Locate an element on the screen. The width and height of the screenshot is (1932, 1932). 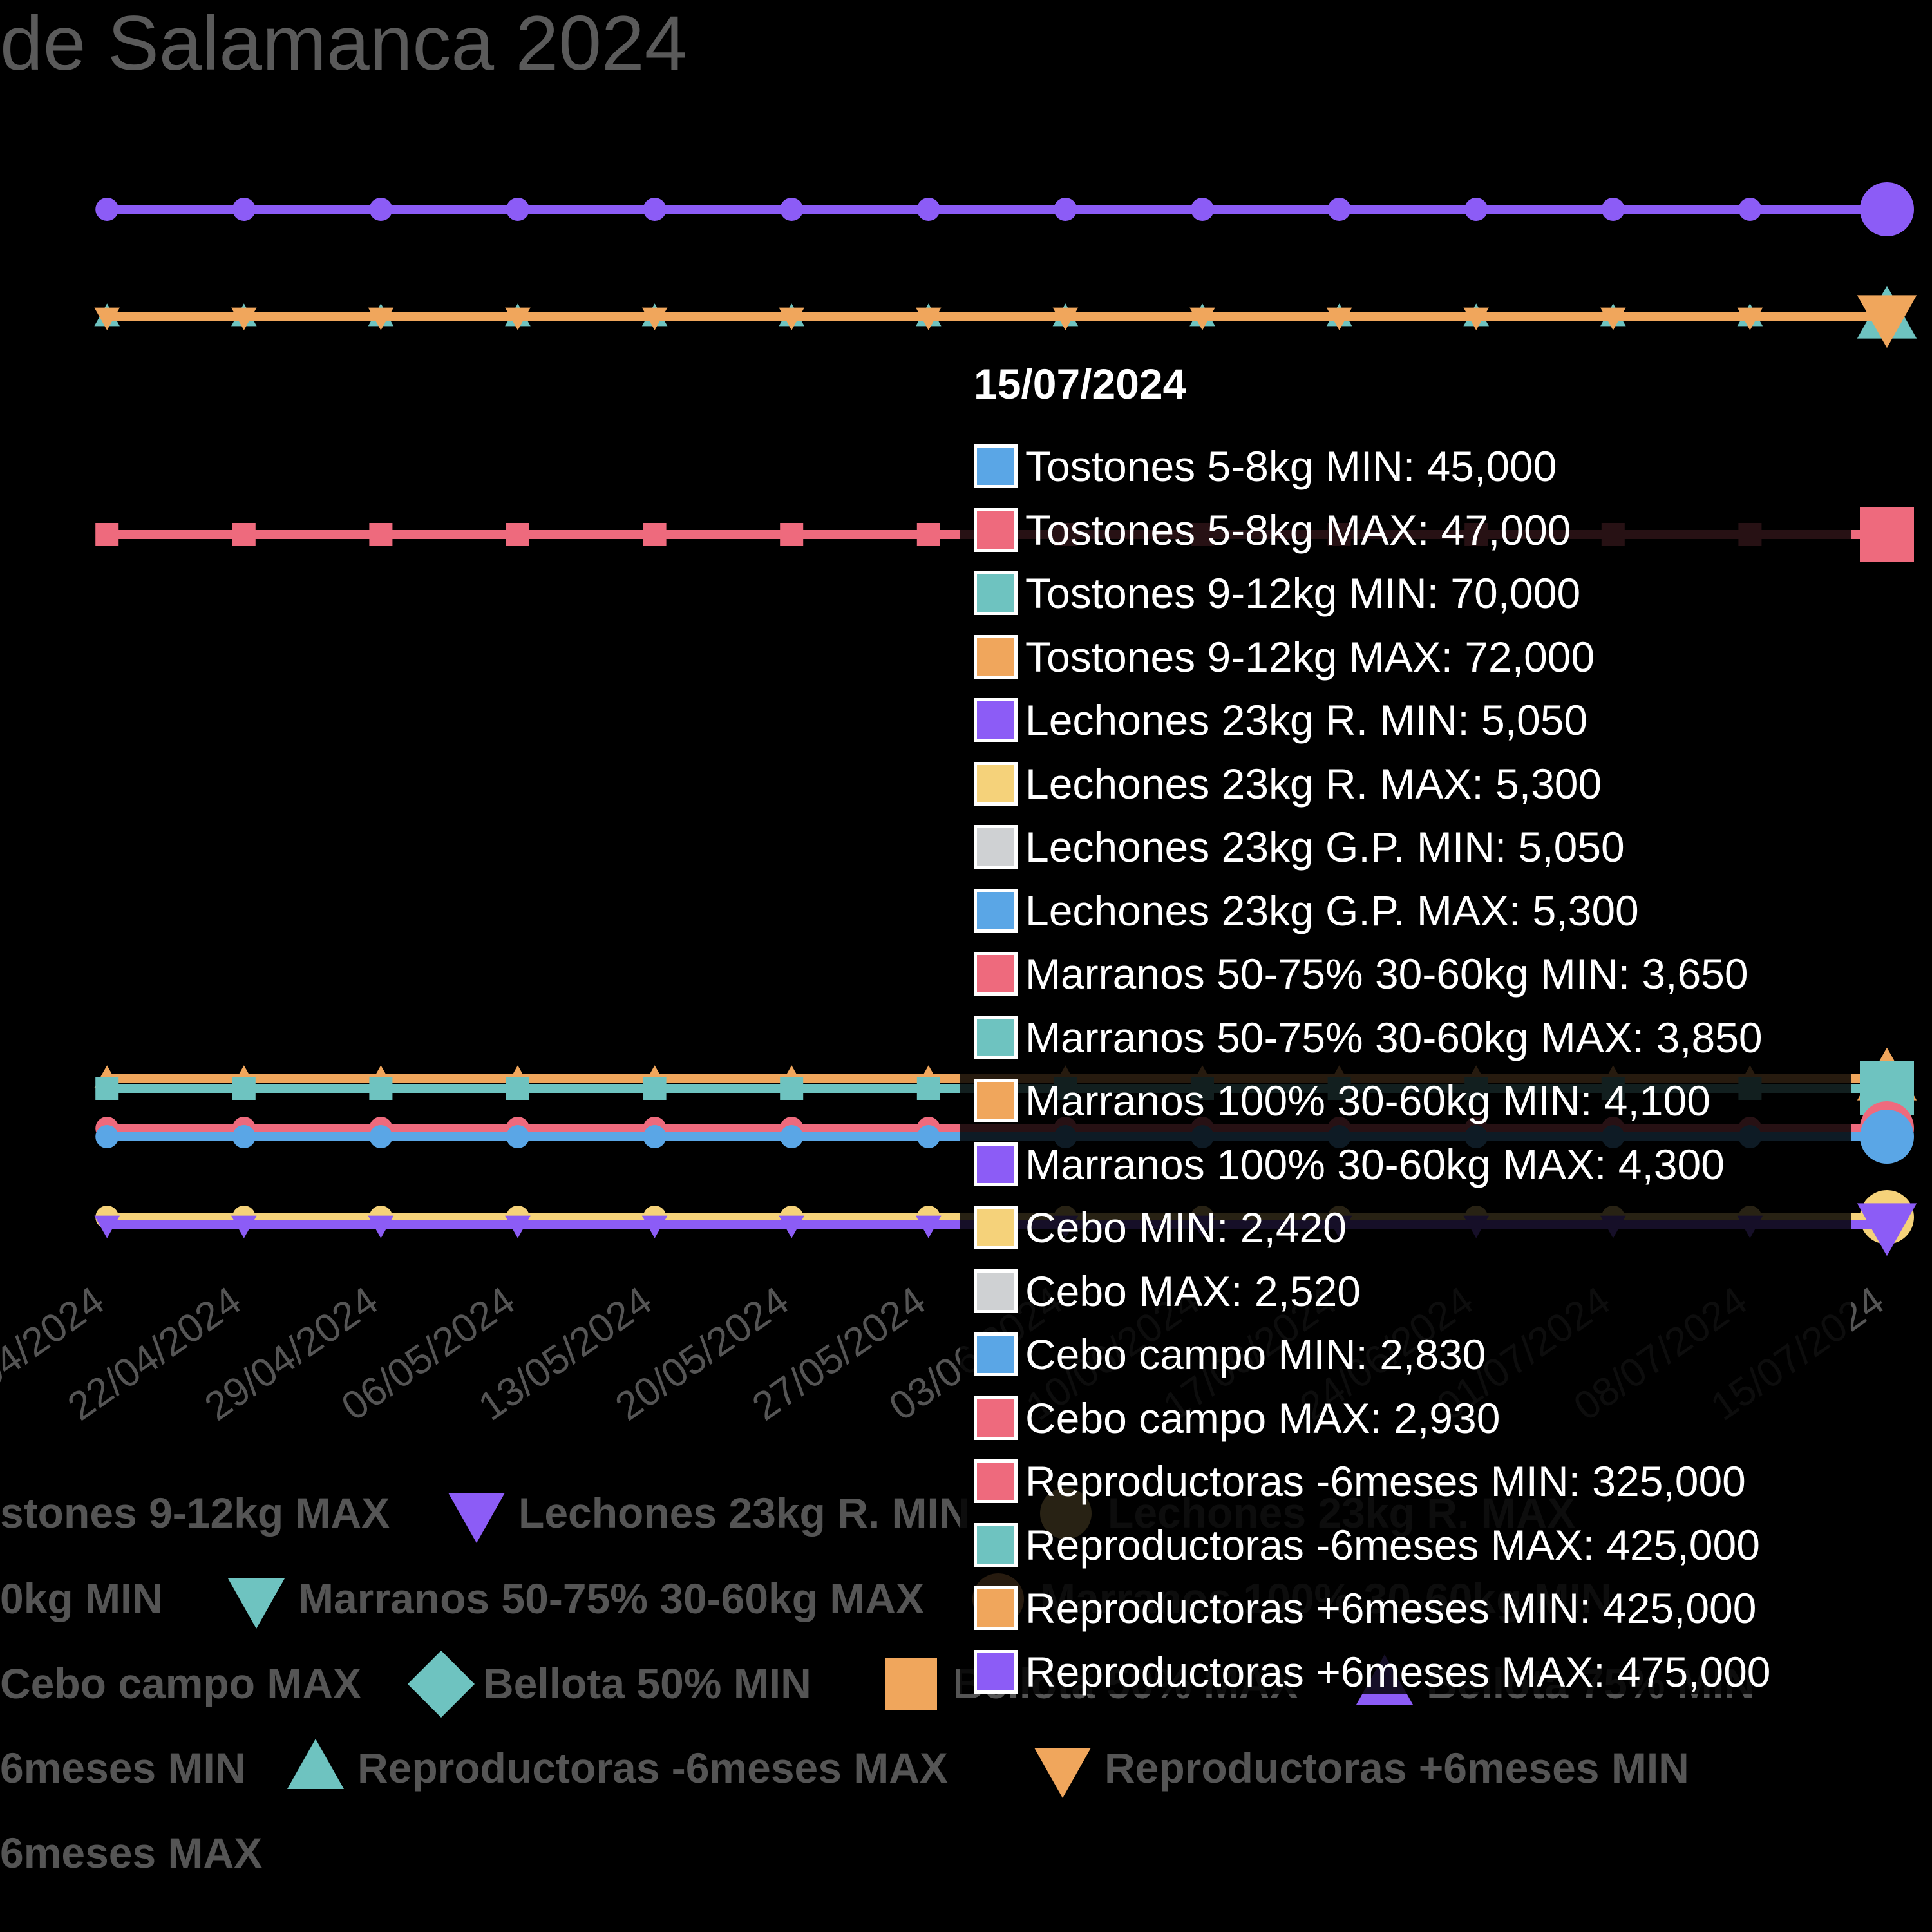
tooltip-label: Lechones 23kg R. MAX: 5,300 is located at coordinates (1314, 783).